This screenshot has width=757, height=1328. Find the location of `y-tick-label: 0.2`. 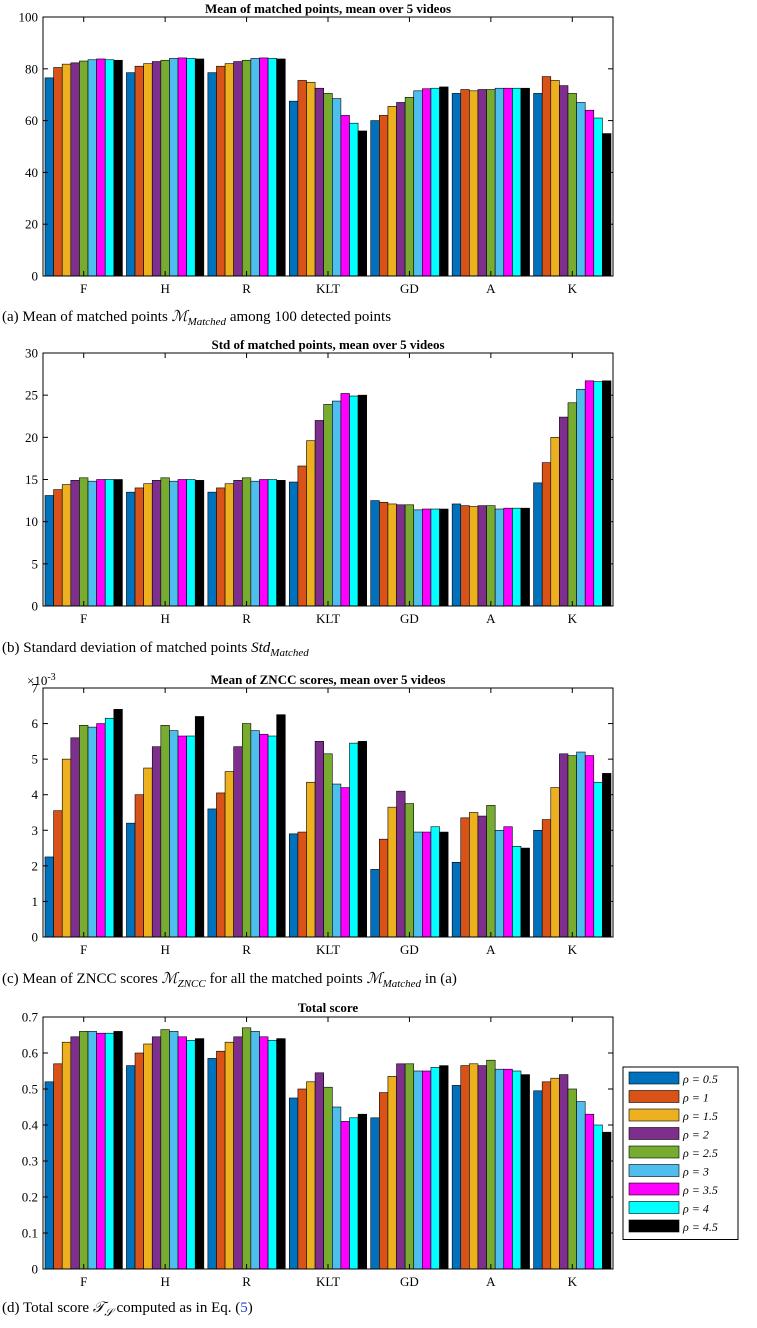

y-tick-label: 0.2 is located at coordinates (30, 1197).